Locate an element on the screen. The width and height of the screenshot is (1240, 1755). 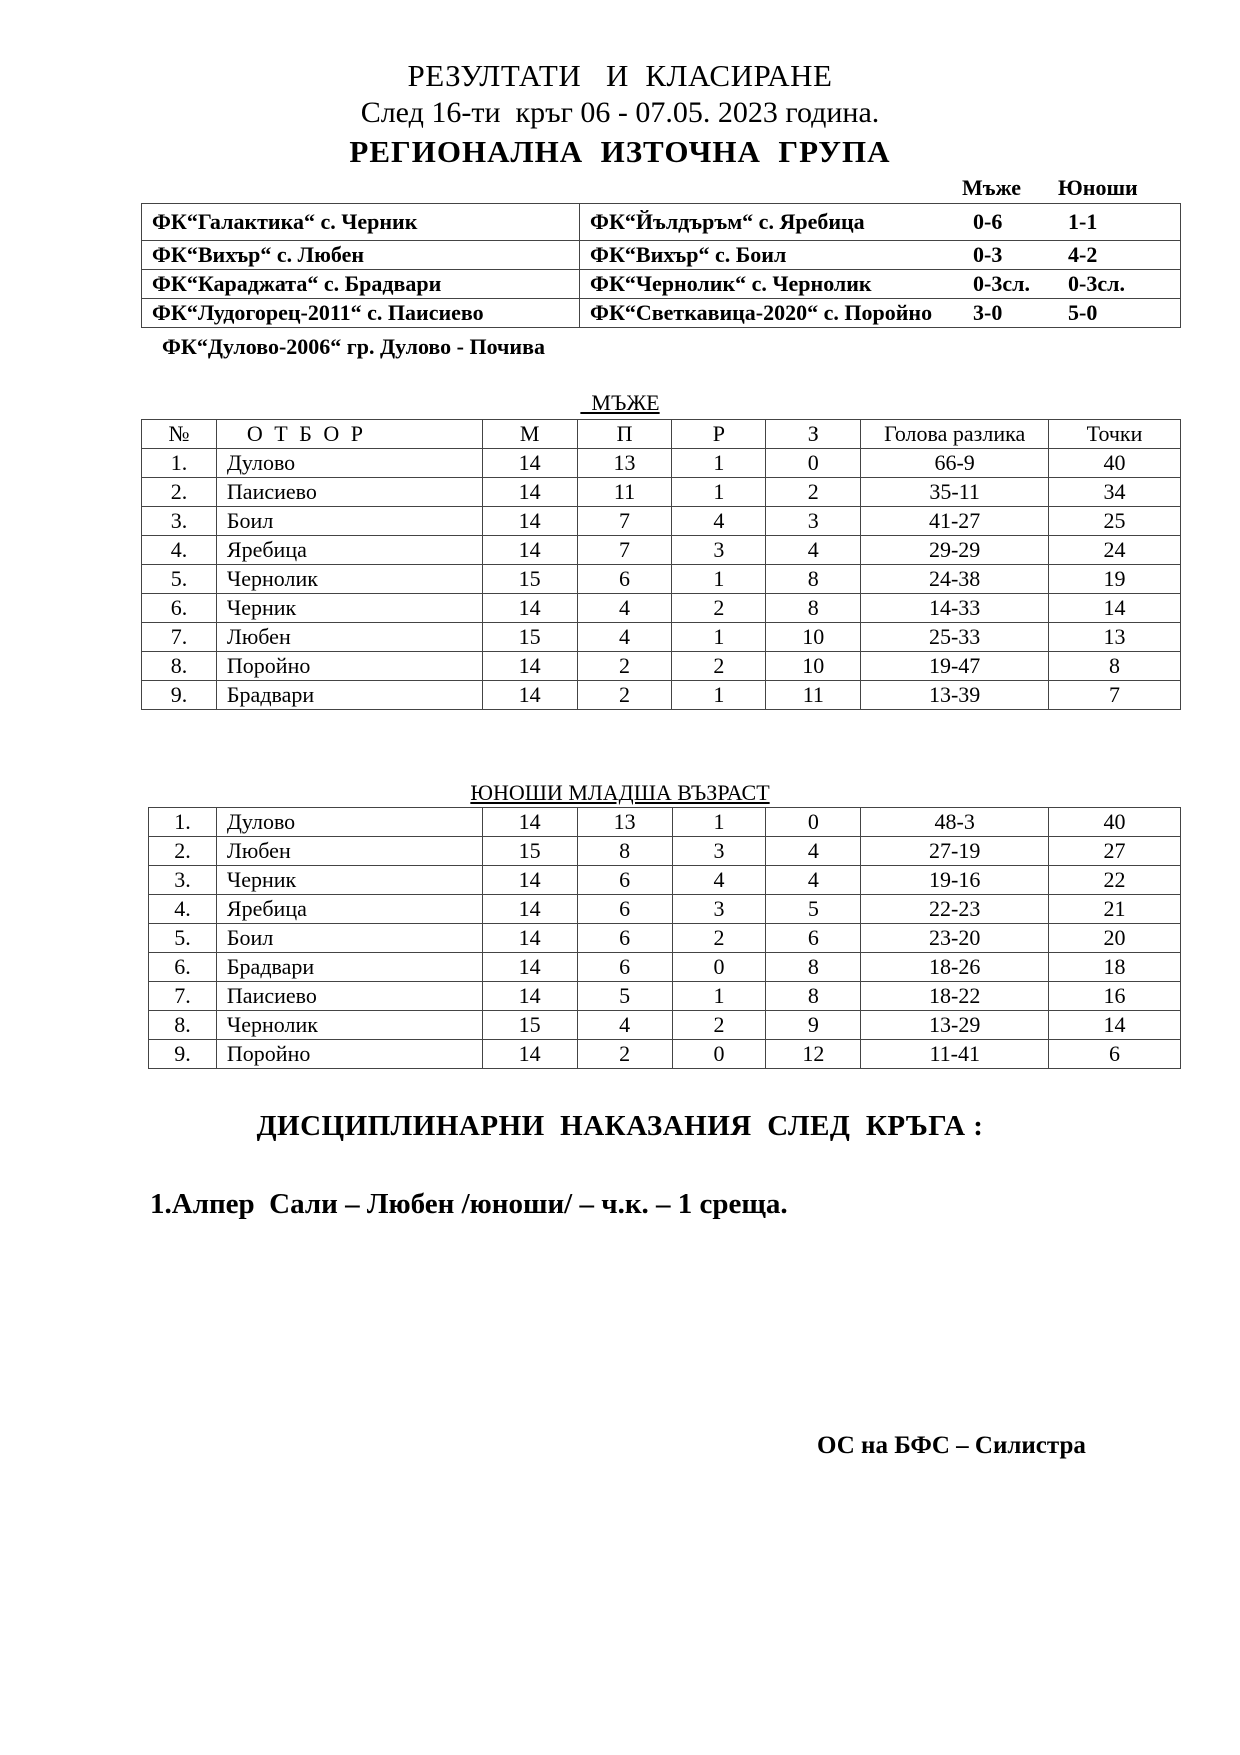
table-row: 2. Любен 15 8 3 4 27-19 27 is located at coordinates (664, 851).